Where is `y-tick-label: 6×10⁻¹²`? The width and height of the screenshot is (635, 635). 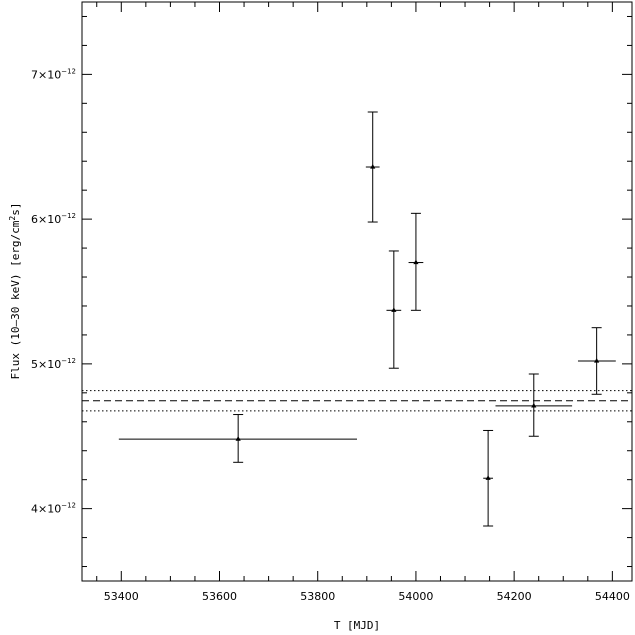 y-tick-label: 6×10⁻¹² is located at coordinates (53, 219).